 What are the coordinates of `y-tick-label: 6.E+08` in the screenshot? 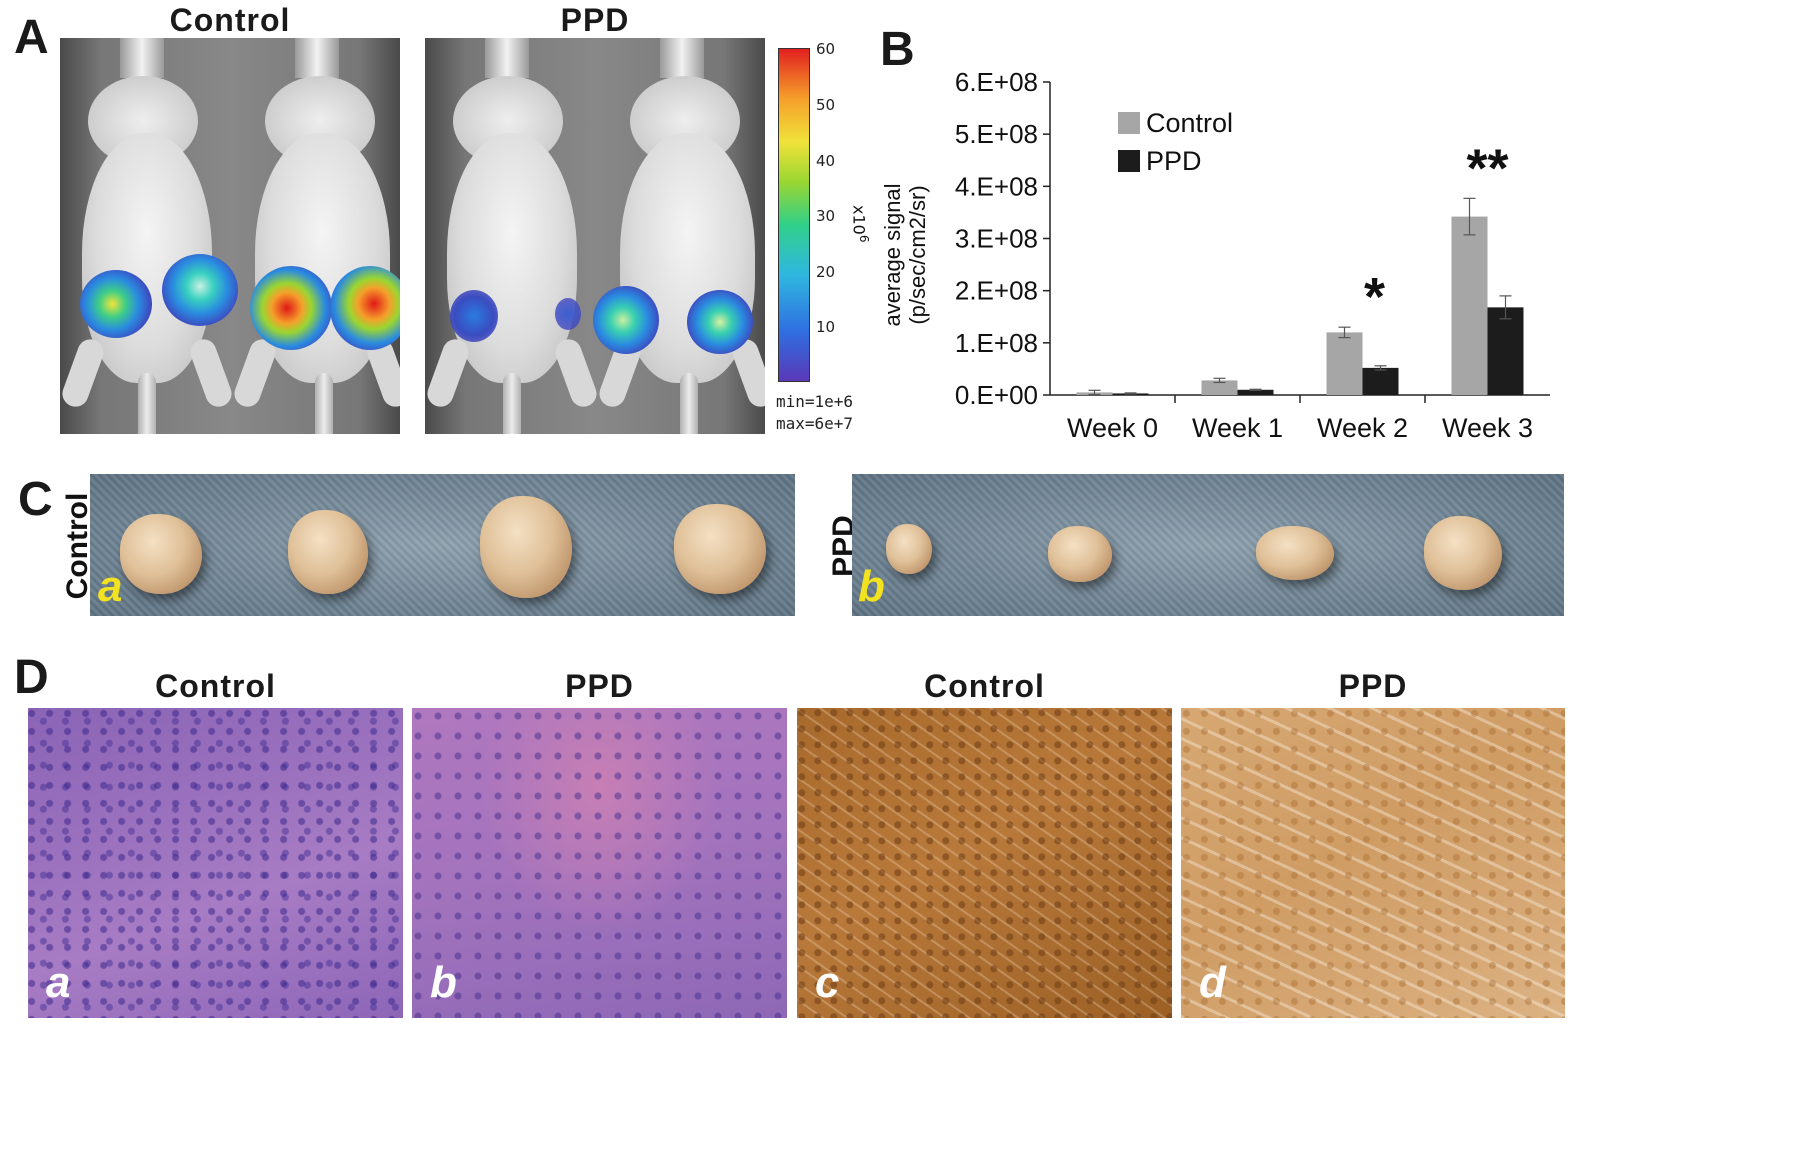 It's located at (996, 82).